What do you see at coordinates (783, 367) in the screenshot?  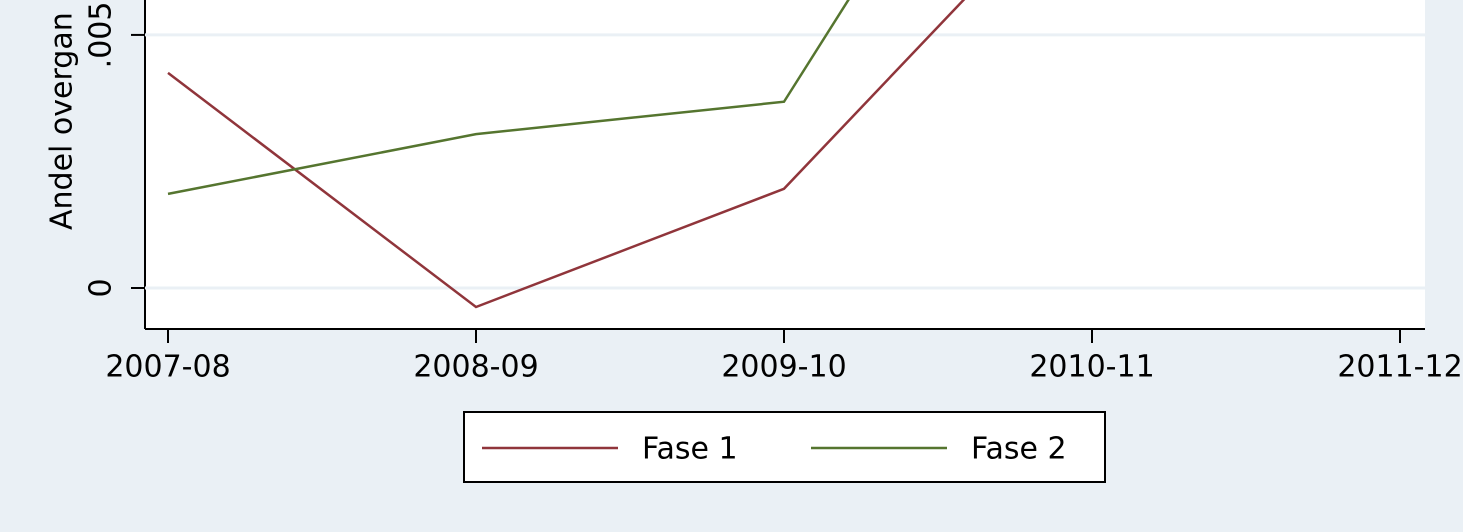 I see `x-tick-label: 2009-10` at bounding box center [783, 367].